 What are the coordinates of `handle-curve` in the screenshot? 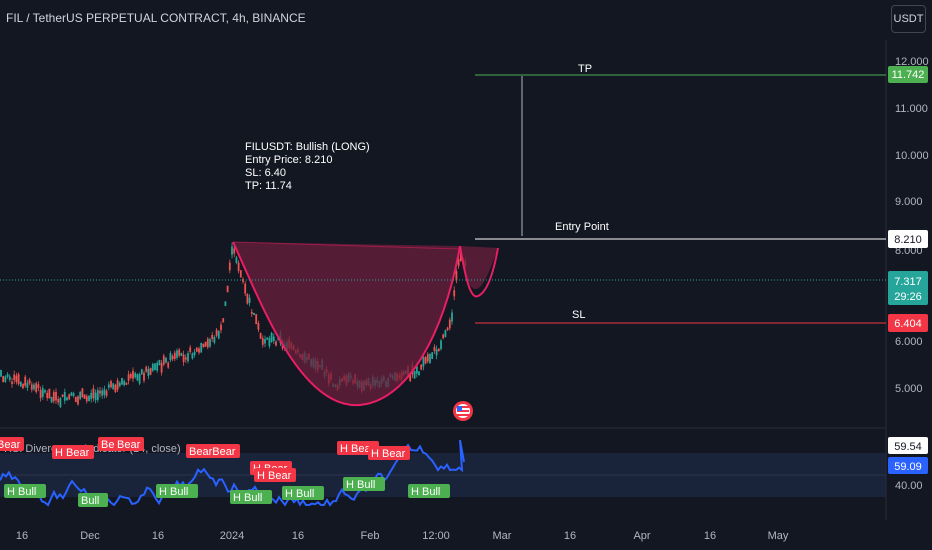 It's located at (479, 271).